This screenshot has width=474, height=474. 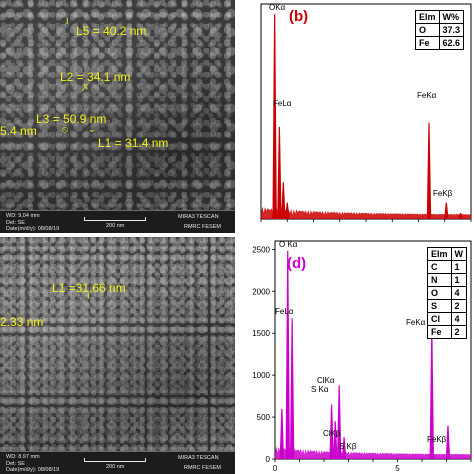 I want to click on peak-label: FeKβ, so click(x=443, y=193).